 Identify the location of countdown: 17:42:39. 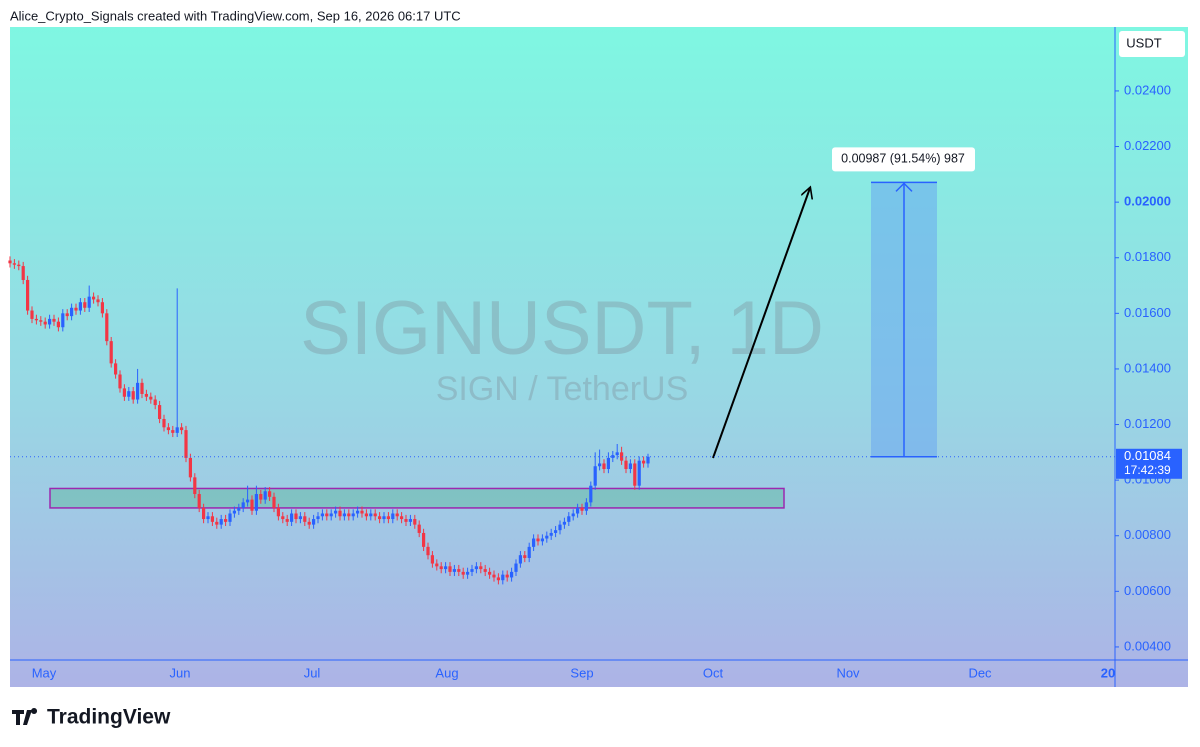
(1147, 470).